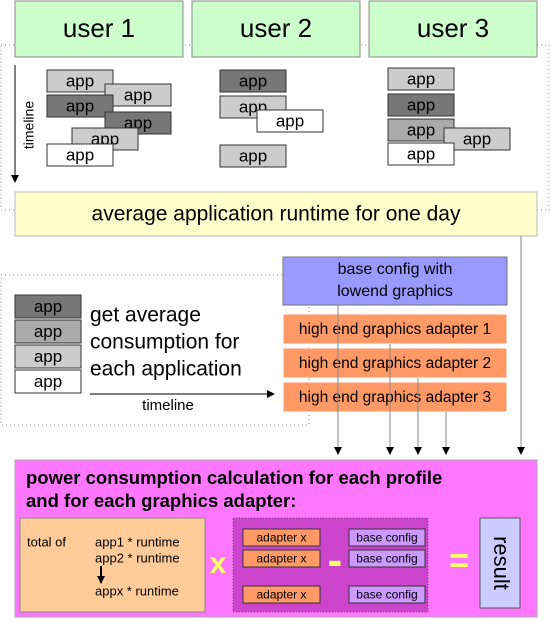 Image resolution: width=550 pixels, height=620 pixels. I want to click on result-box, so click(500, 563).